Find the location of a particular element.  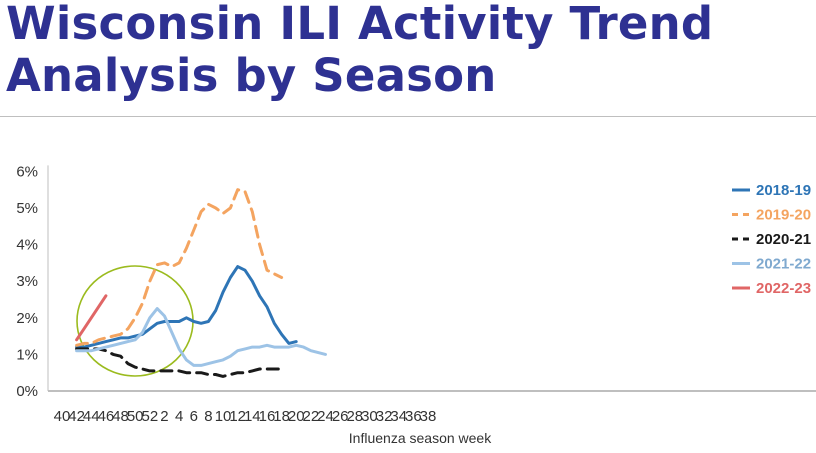

x-tick-label: 34 is located at coordinates (398, 416).